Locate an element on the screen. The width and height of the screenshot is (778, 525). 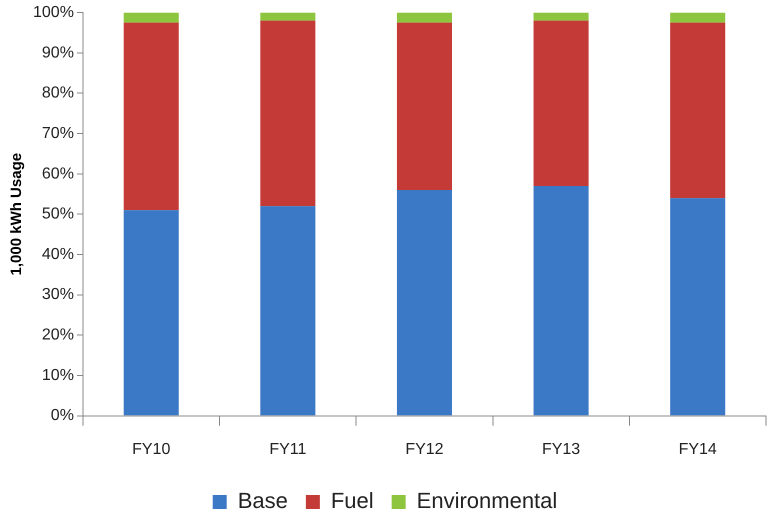
legend-label: Environmental is located at coordinates (487, 501).